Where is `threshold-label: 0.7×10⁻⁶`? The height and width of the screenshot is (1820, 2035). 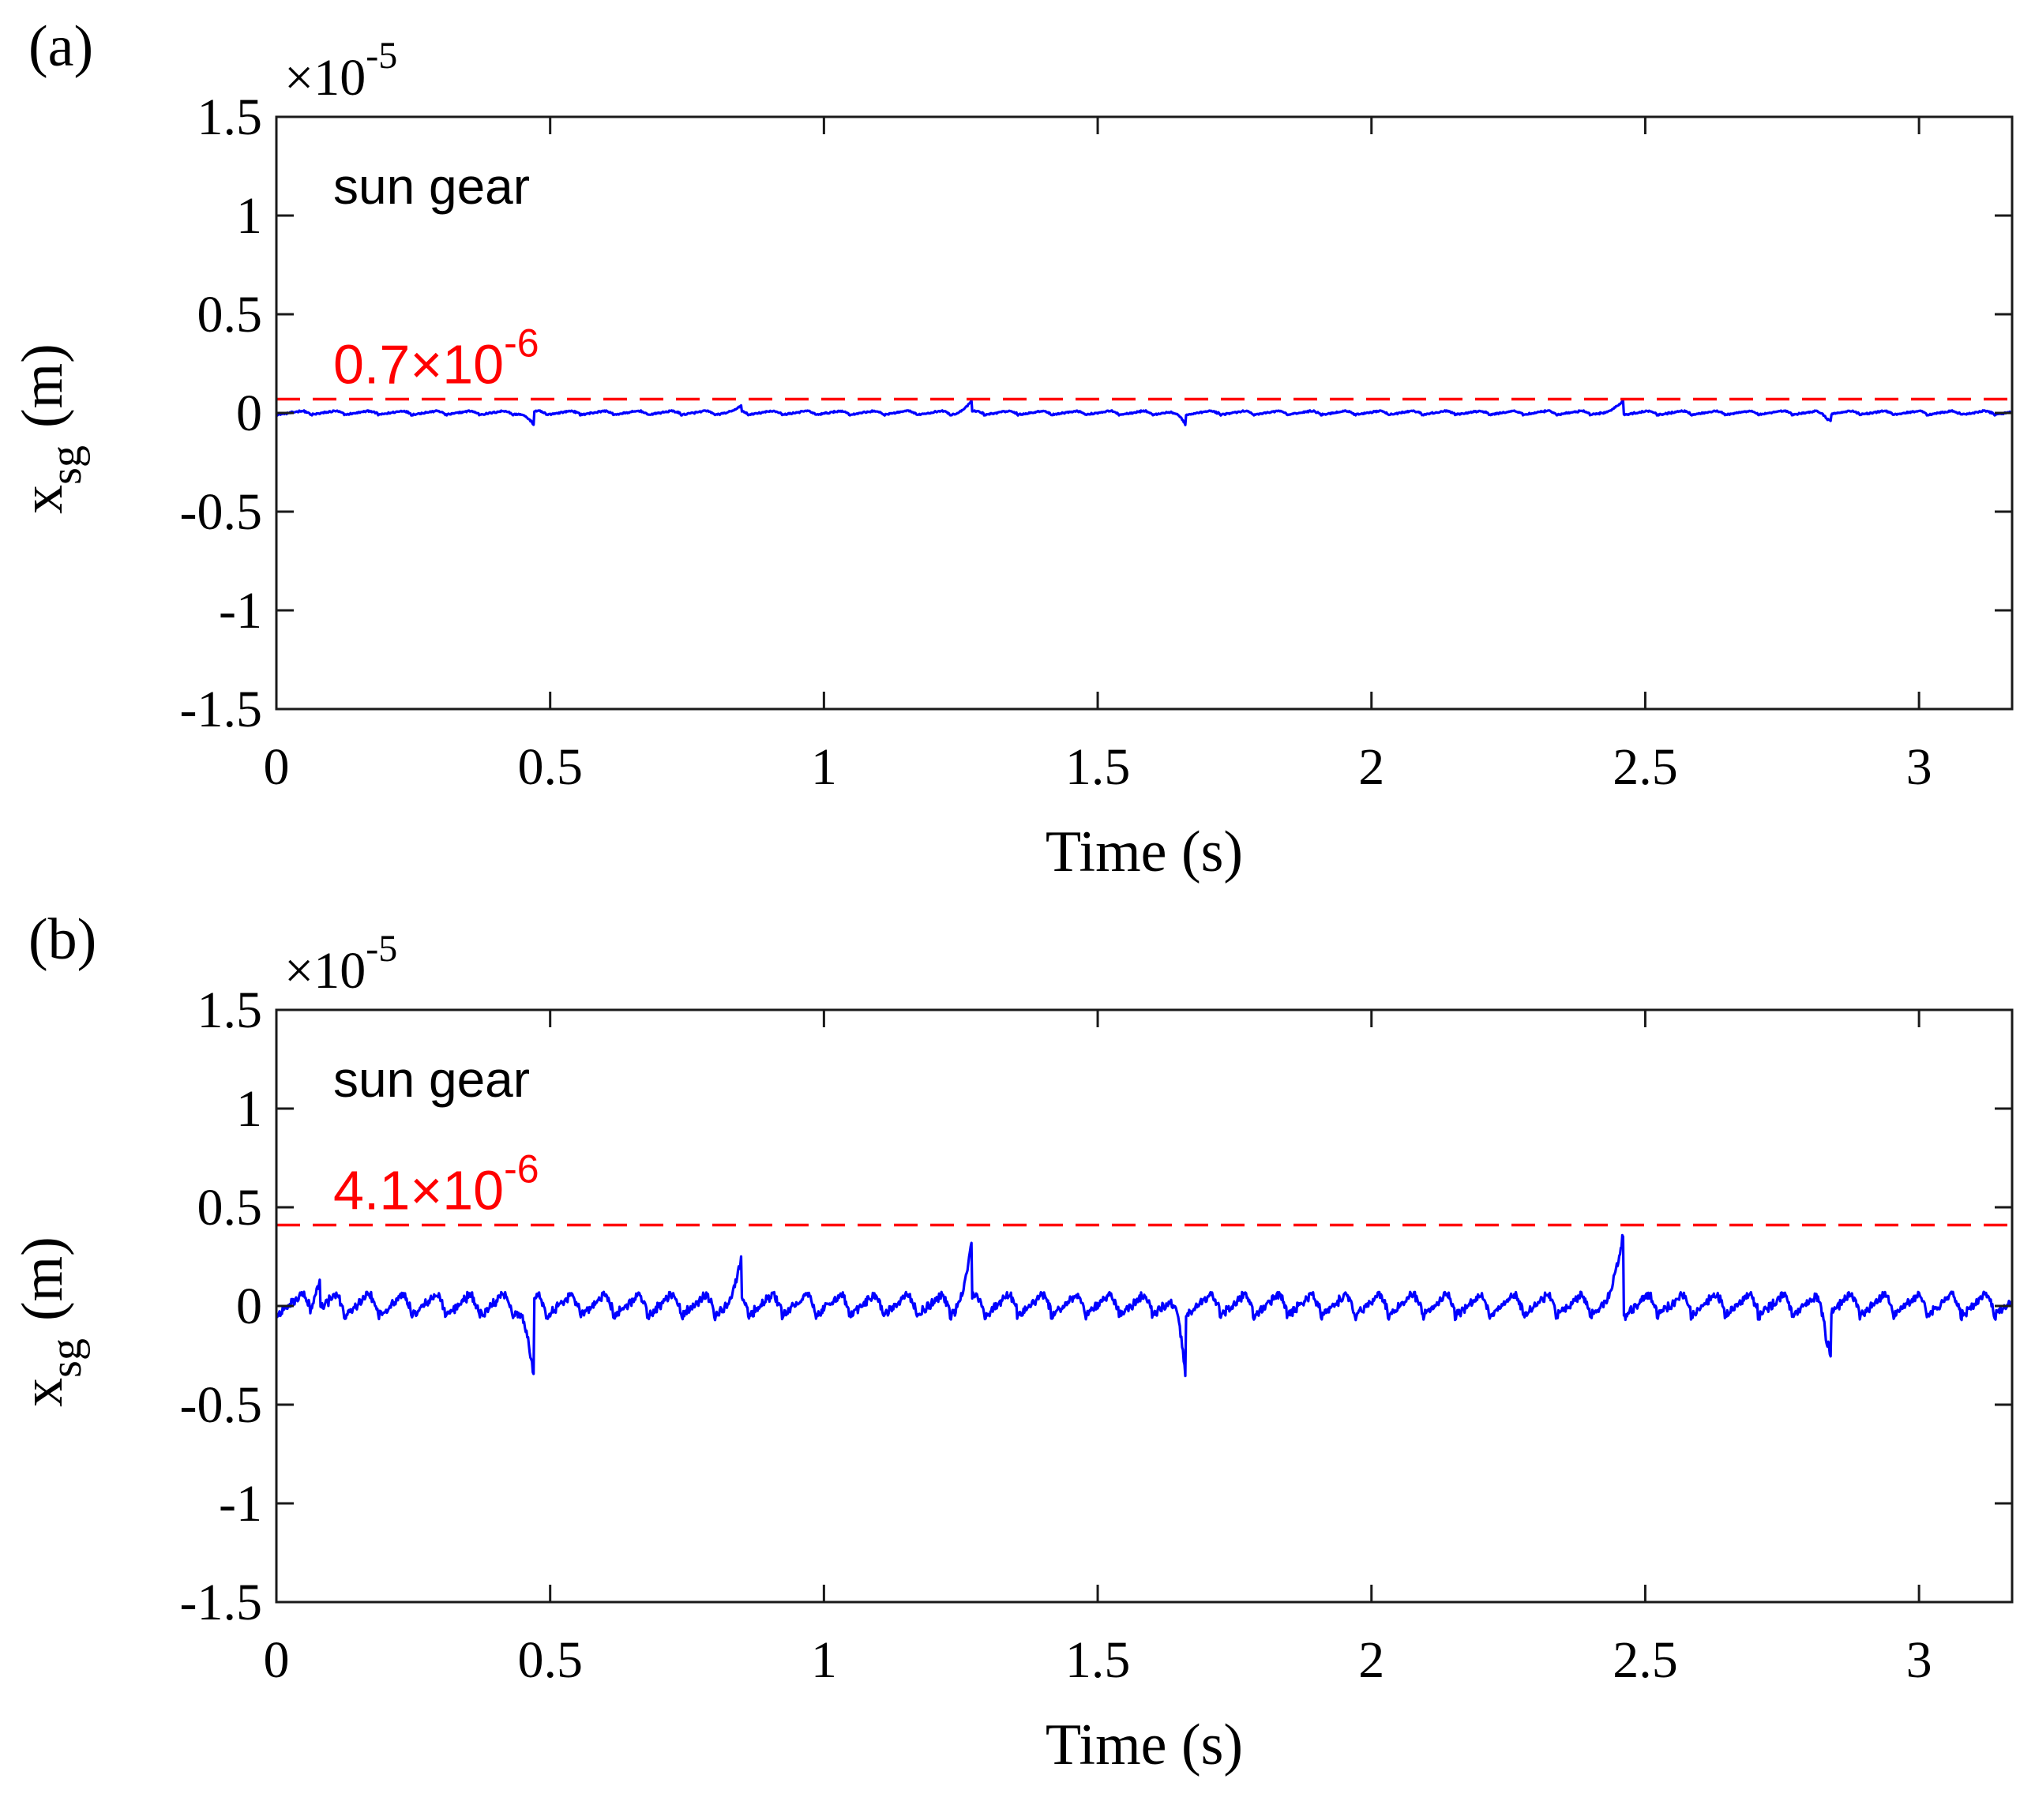
threshold-label: 0.7×10⁻⁶ is located at coordinates (436, 358).